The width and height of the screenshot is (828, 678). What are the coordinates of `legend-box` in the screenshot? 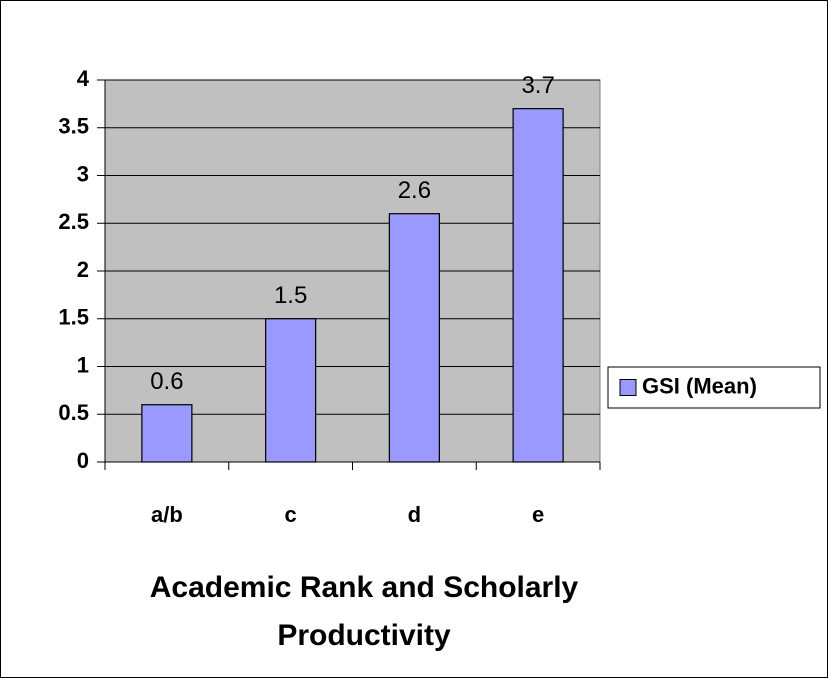 It's located at (714, 387).